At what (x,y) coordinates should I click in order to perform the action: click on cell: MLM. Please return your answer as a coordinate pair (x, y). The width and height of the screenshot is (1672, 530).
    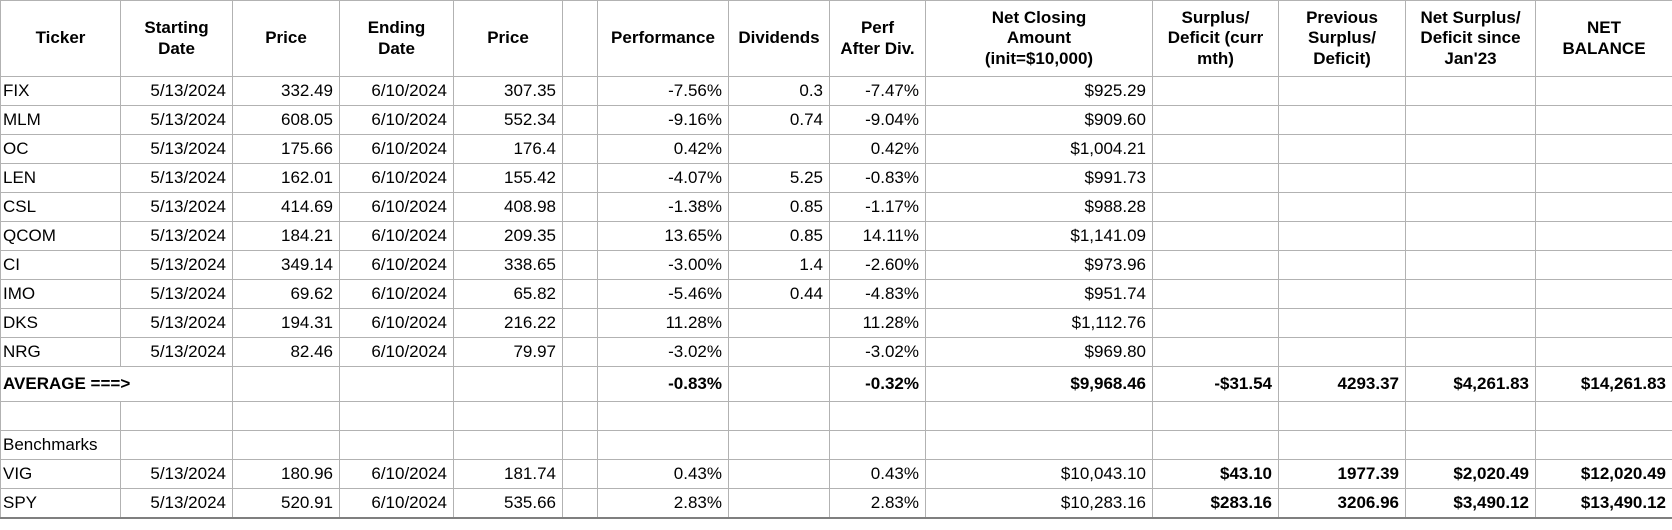
    Looking at the image, I should click on (60, 120).